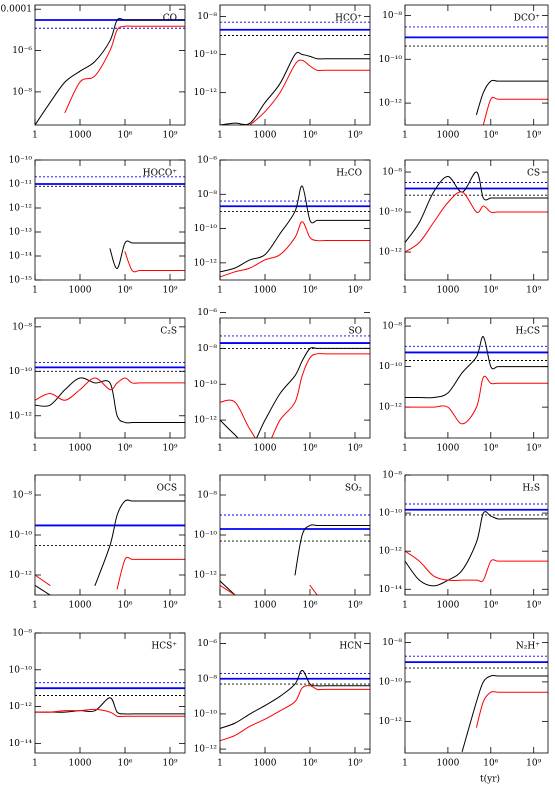  What do you see at coordinates (21, 281) in the screenshot?
I see `y-tick-label: 10⁻¹⁵` at bounding box center [21, 281].